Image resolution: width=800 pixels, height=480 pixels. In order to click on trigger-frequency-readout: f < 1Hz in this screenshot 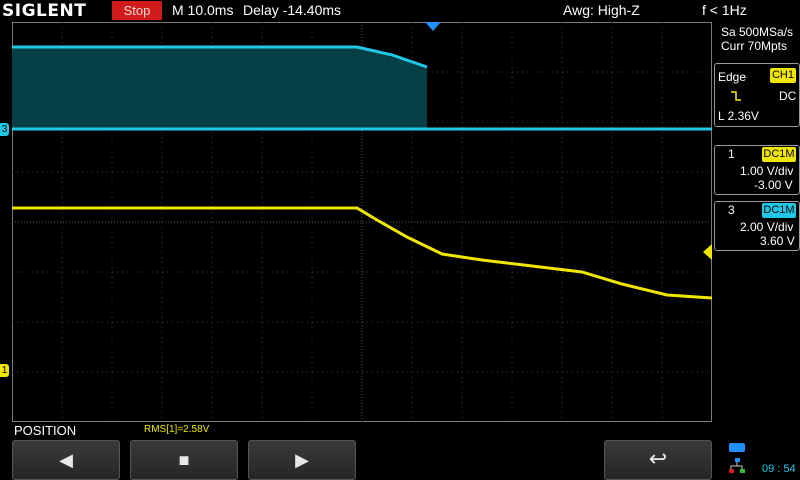, I will do `click(724, 10)`.